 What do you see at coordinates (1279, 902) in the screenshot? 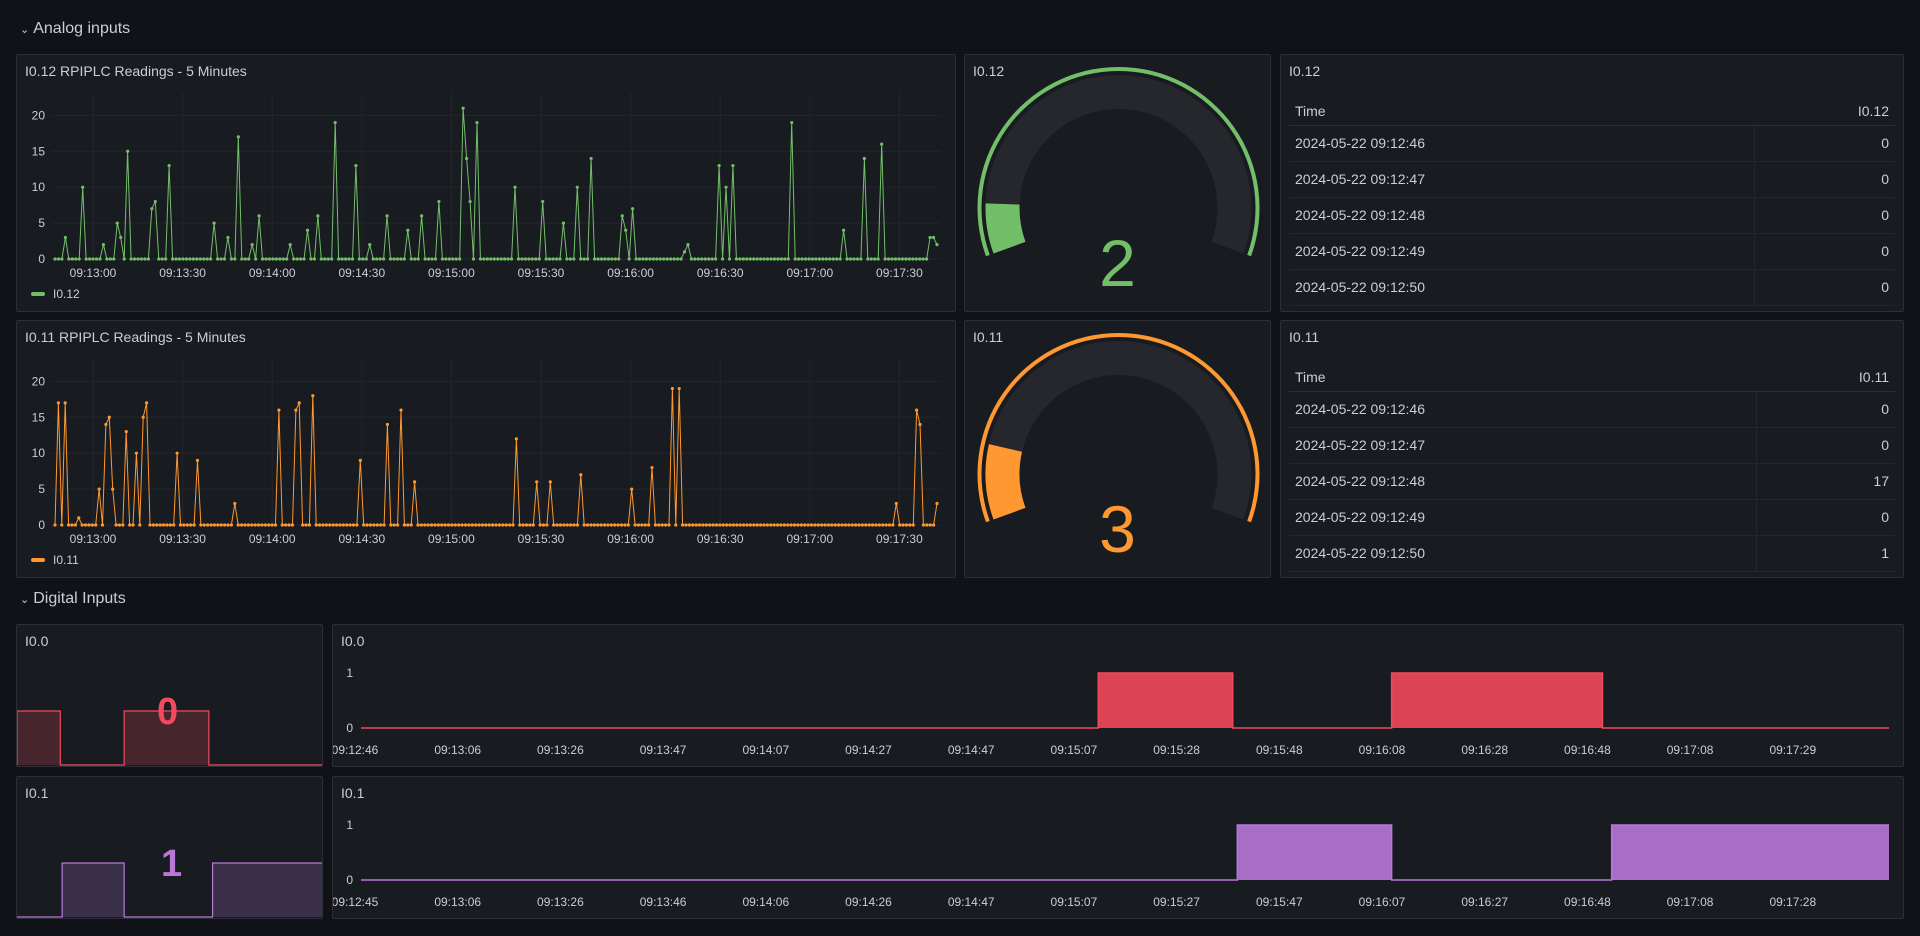
I see `x-tick-label: 09:15:47` at bounding box center [1279, 902].